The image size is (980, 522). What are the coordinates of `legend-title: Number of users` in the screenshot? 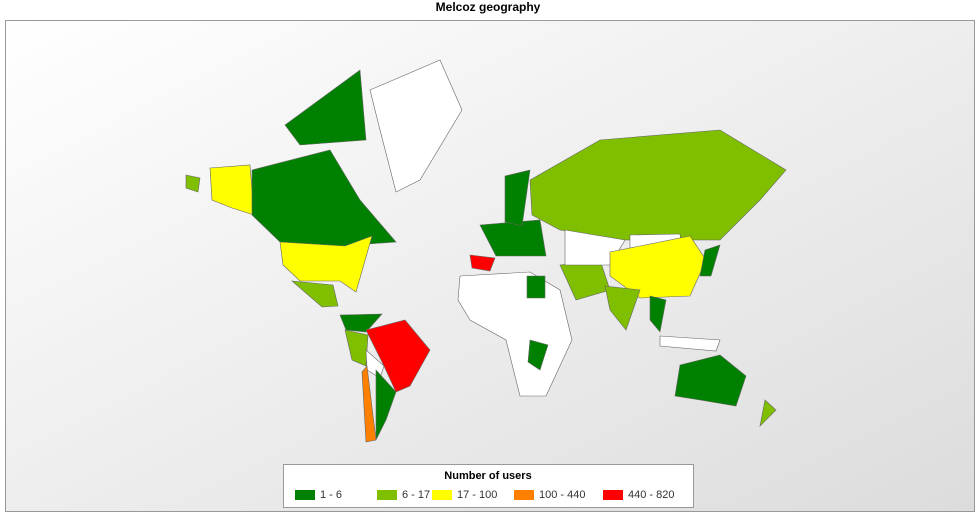 It's located at (487, 476).